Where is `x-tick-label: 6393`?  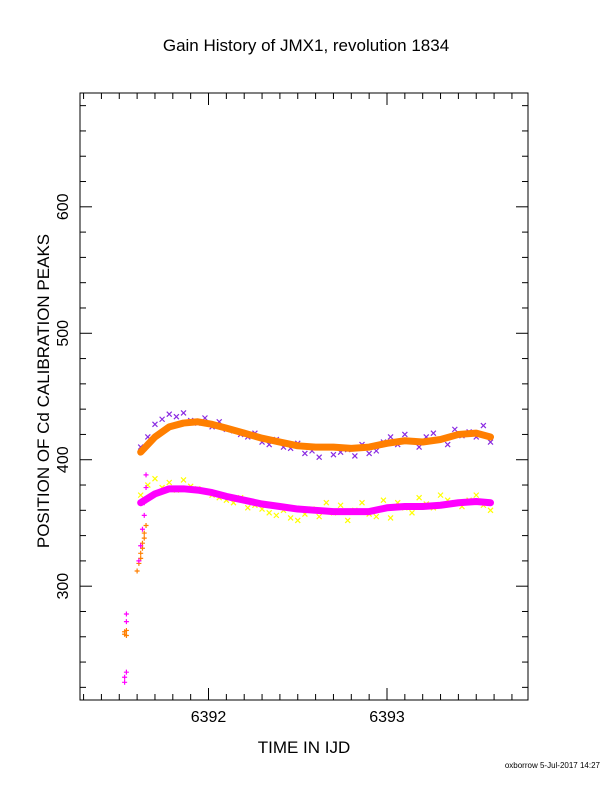
x-tick-label: 6393 is located at coordinates (387, 717).